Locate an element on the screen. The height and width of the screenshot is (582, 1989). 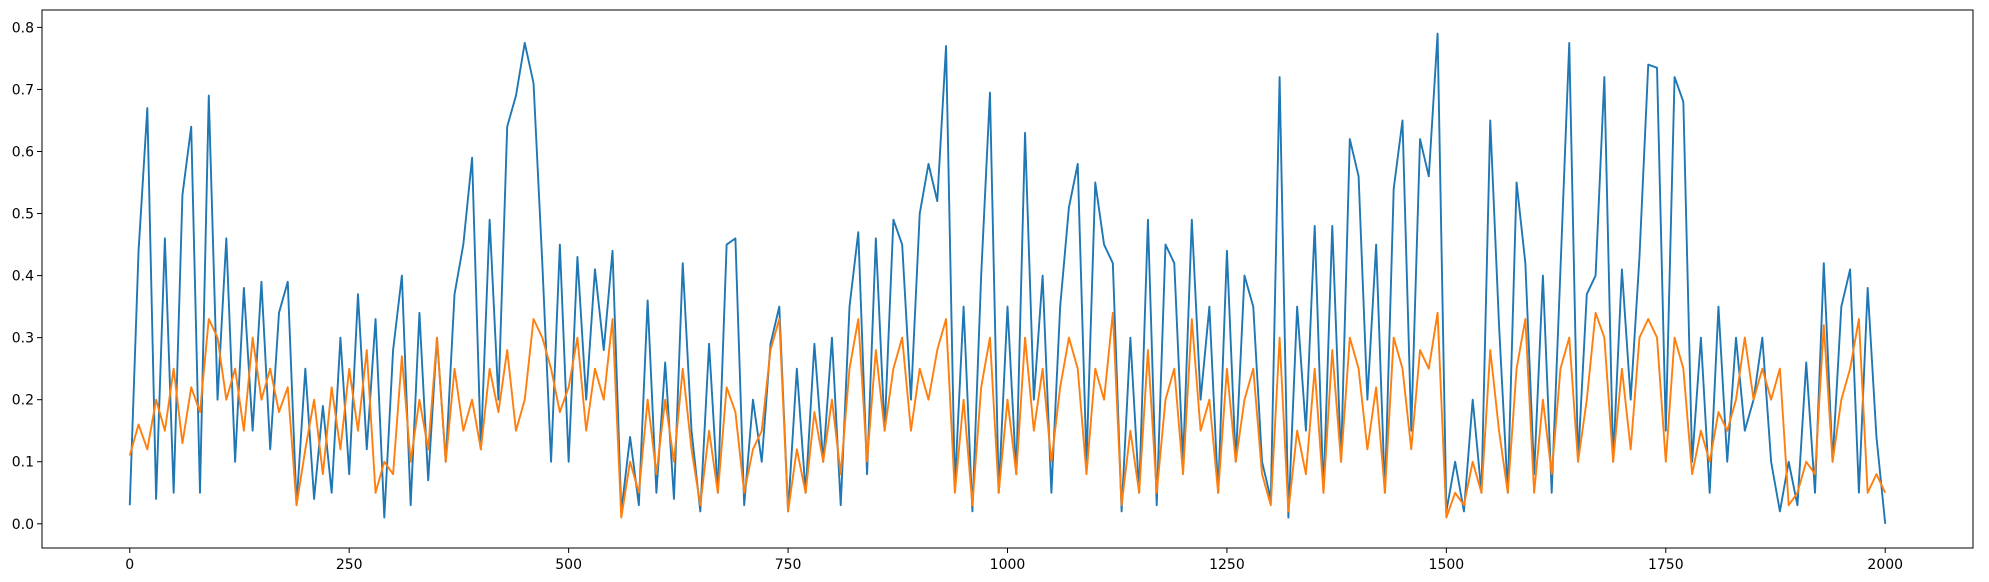
y-tick-label: 0.7 is located at coordinates (23, 90).